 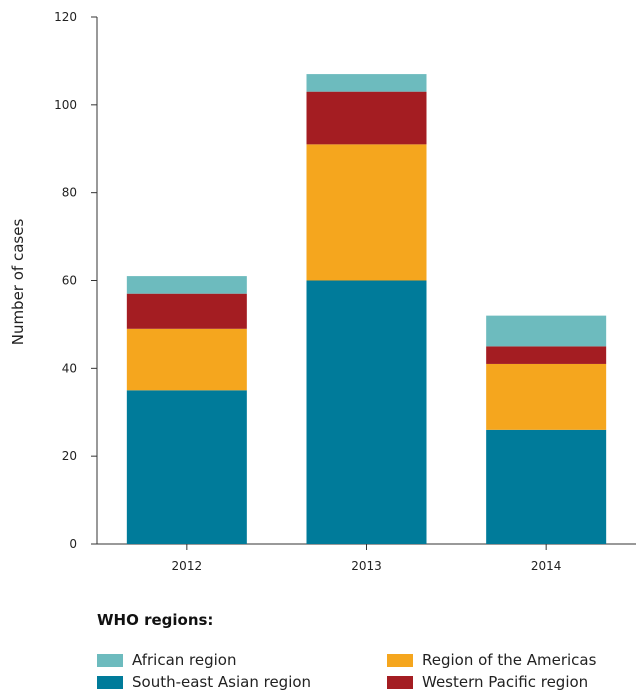 I want to click on y-tick-label: 80, so click(x=69, y=193).